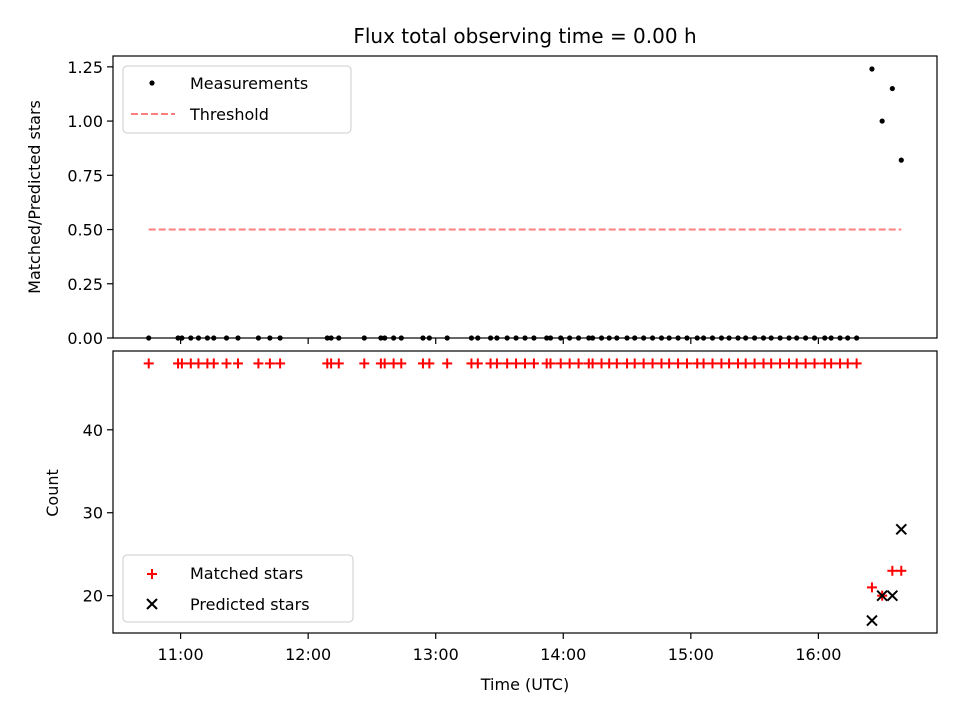 This screenshot has width=960, height=720. What do you see at coordinates (93, 596) in the screenshot?
I see `bottom-y-tick-label: 20` at bounding box center [93, 596].